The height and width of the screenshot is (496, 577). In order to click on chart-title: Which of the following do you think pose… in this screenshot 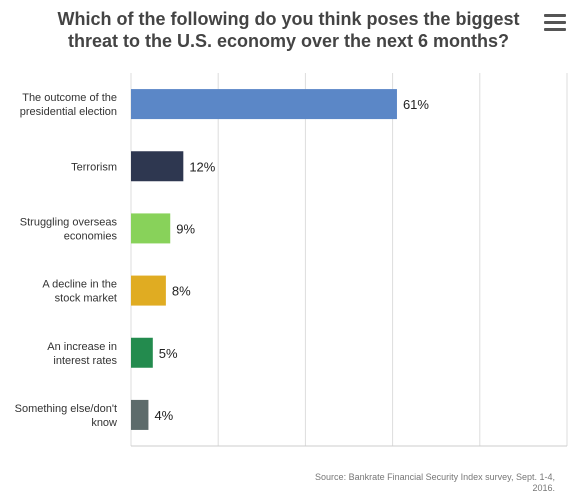, I will do `click(288, 30)`.